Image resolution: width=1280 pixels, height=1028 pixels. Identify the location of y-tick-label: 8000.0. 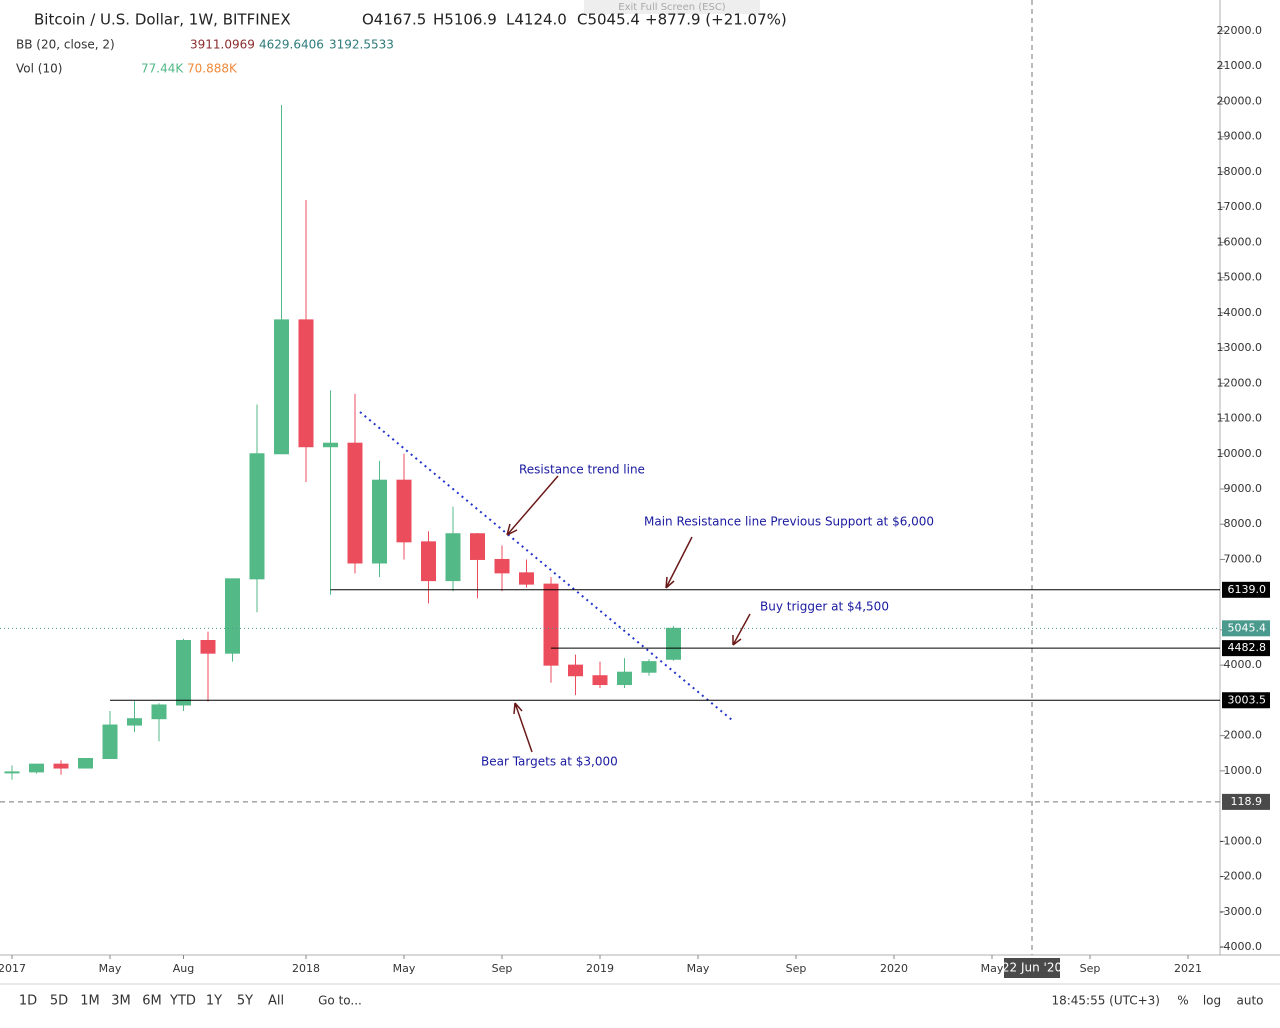
(1243, 523).